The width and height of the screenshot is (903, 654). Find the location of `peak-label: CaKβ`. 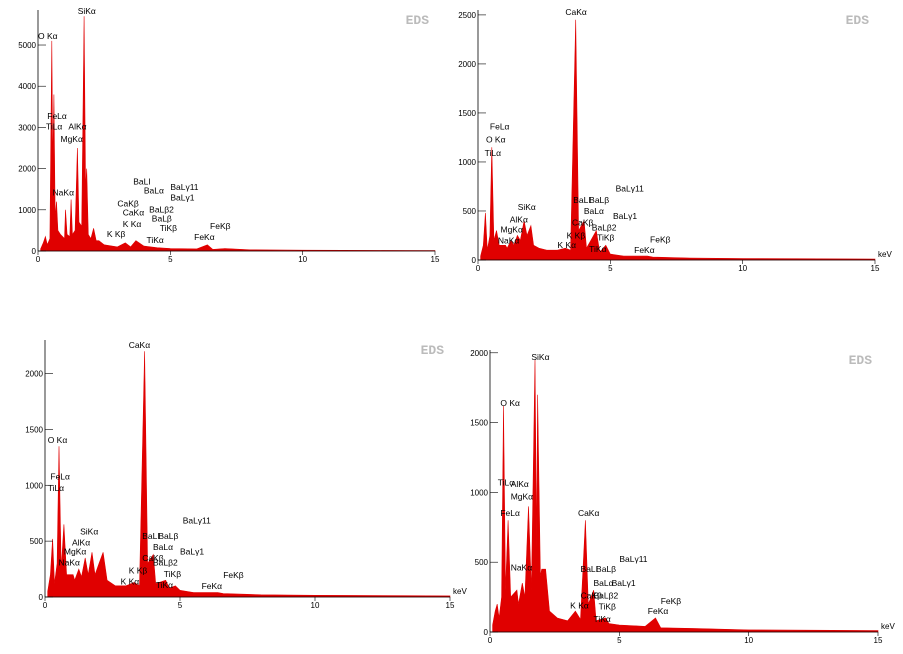

peak-label: CaKβ is located at coordinates (128, 204).